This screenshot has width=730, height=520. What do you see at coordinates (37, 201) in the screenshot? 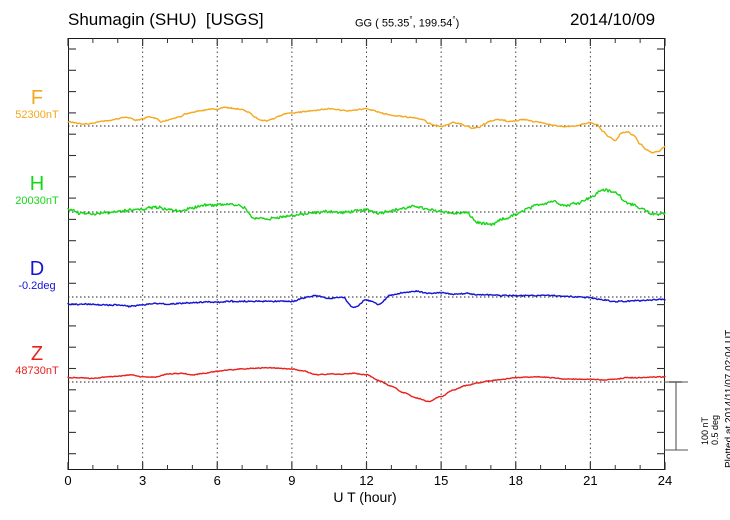
I see `channel-baseline-h: 20030nT` at bounding box center [37, 201].